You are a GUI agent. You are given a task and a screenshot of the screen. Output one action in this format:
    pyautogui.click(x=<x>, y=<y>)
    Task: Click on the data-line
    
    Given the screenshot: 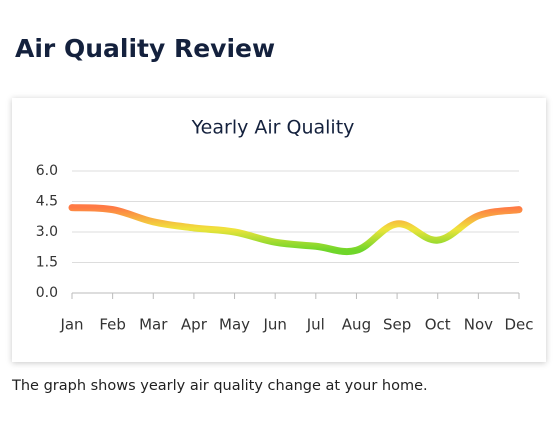 What is the action you would take?
    pyautogui.click(x=295, y=230)
    